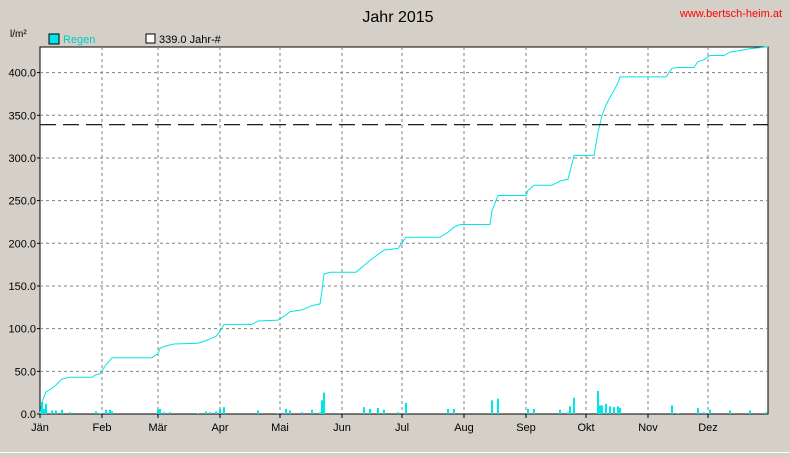 This screenshot has width=790, height=457. I want to click on month-label: Feb, so click(102, 428).